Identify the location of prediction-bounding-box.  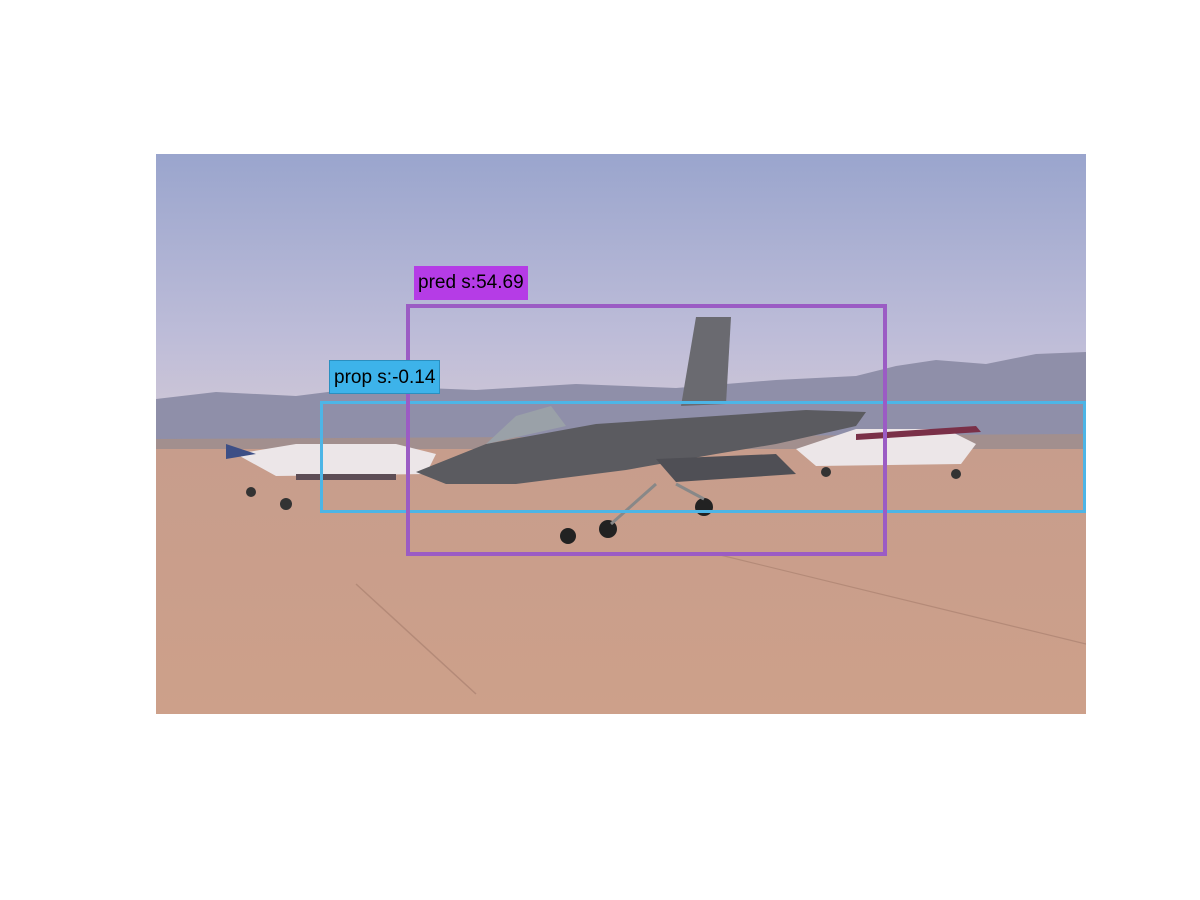
(646, 430).